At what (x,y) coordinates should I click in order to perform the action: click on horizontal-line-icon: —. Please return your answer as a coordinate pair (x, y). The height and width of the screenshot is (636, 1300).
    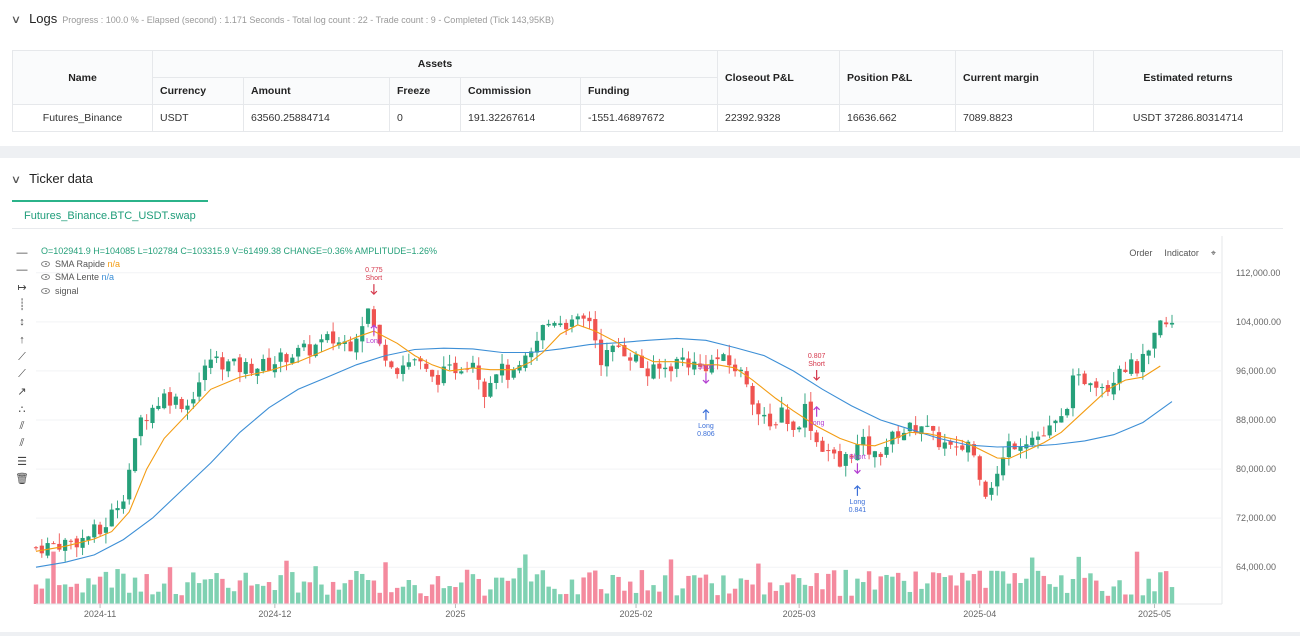
    Looking at the image, I should click on (22, 270).